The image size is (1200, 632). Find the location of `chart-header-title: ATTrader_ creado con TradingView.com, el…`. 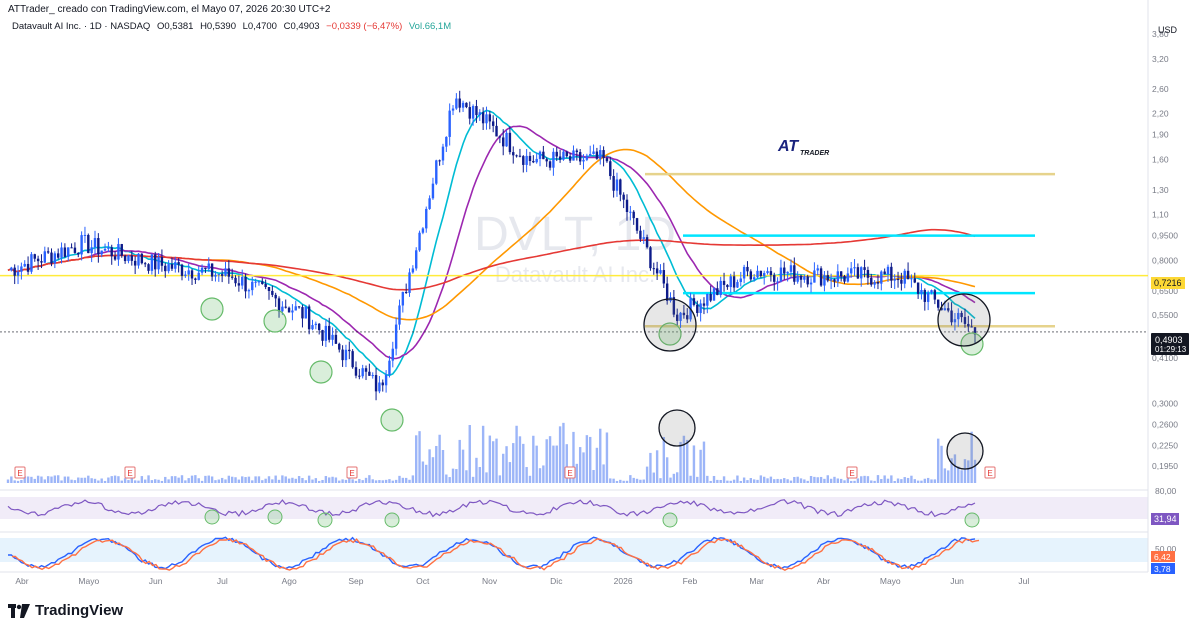

chart-header-title: ATTrader_ creado con TradingView.com, el… is located at coordinates (169, 9).